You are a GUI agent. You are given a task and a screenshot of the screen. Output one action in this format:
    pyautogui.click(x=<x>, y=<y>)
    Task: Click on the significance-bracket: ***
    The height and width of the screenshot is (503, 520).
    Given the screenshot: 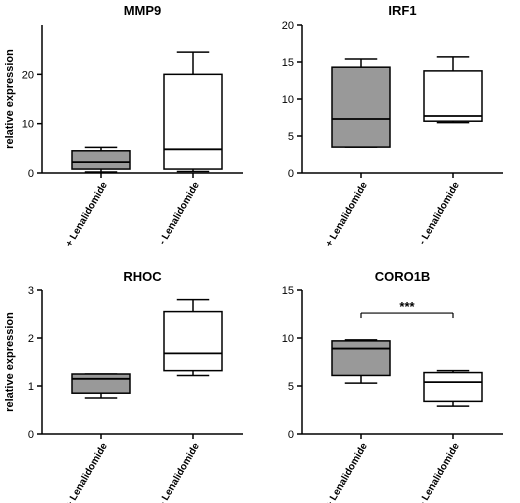 What is the action you would take?
    pyautogui.click(x=407, y=309)
    